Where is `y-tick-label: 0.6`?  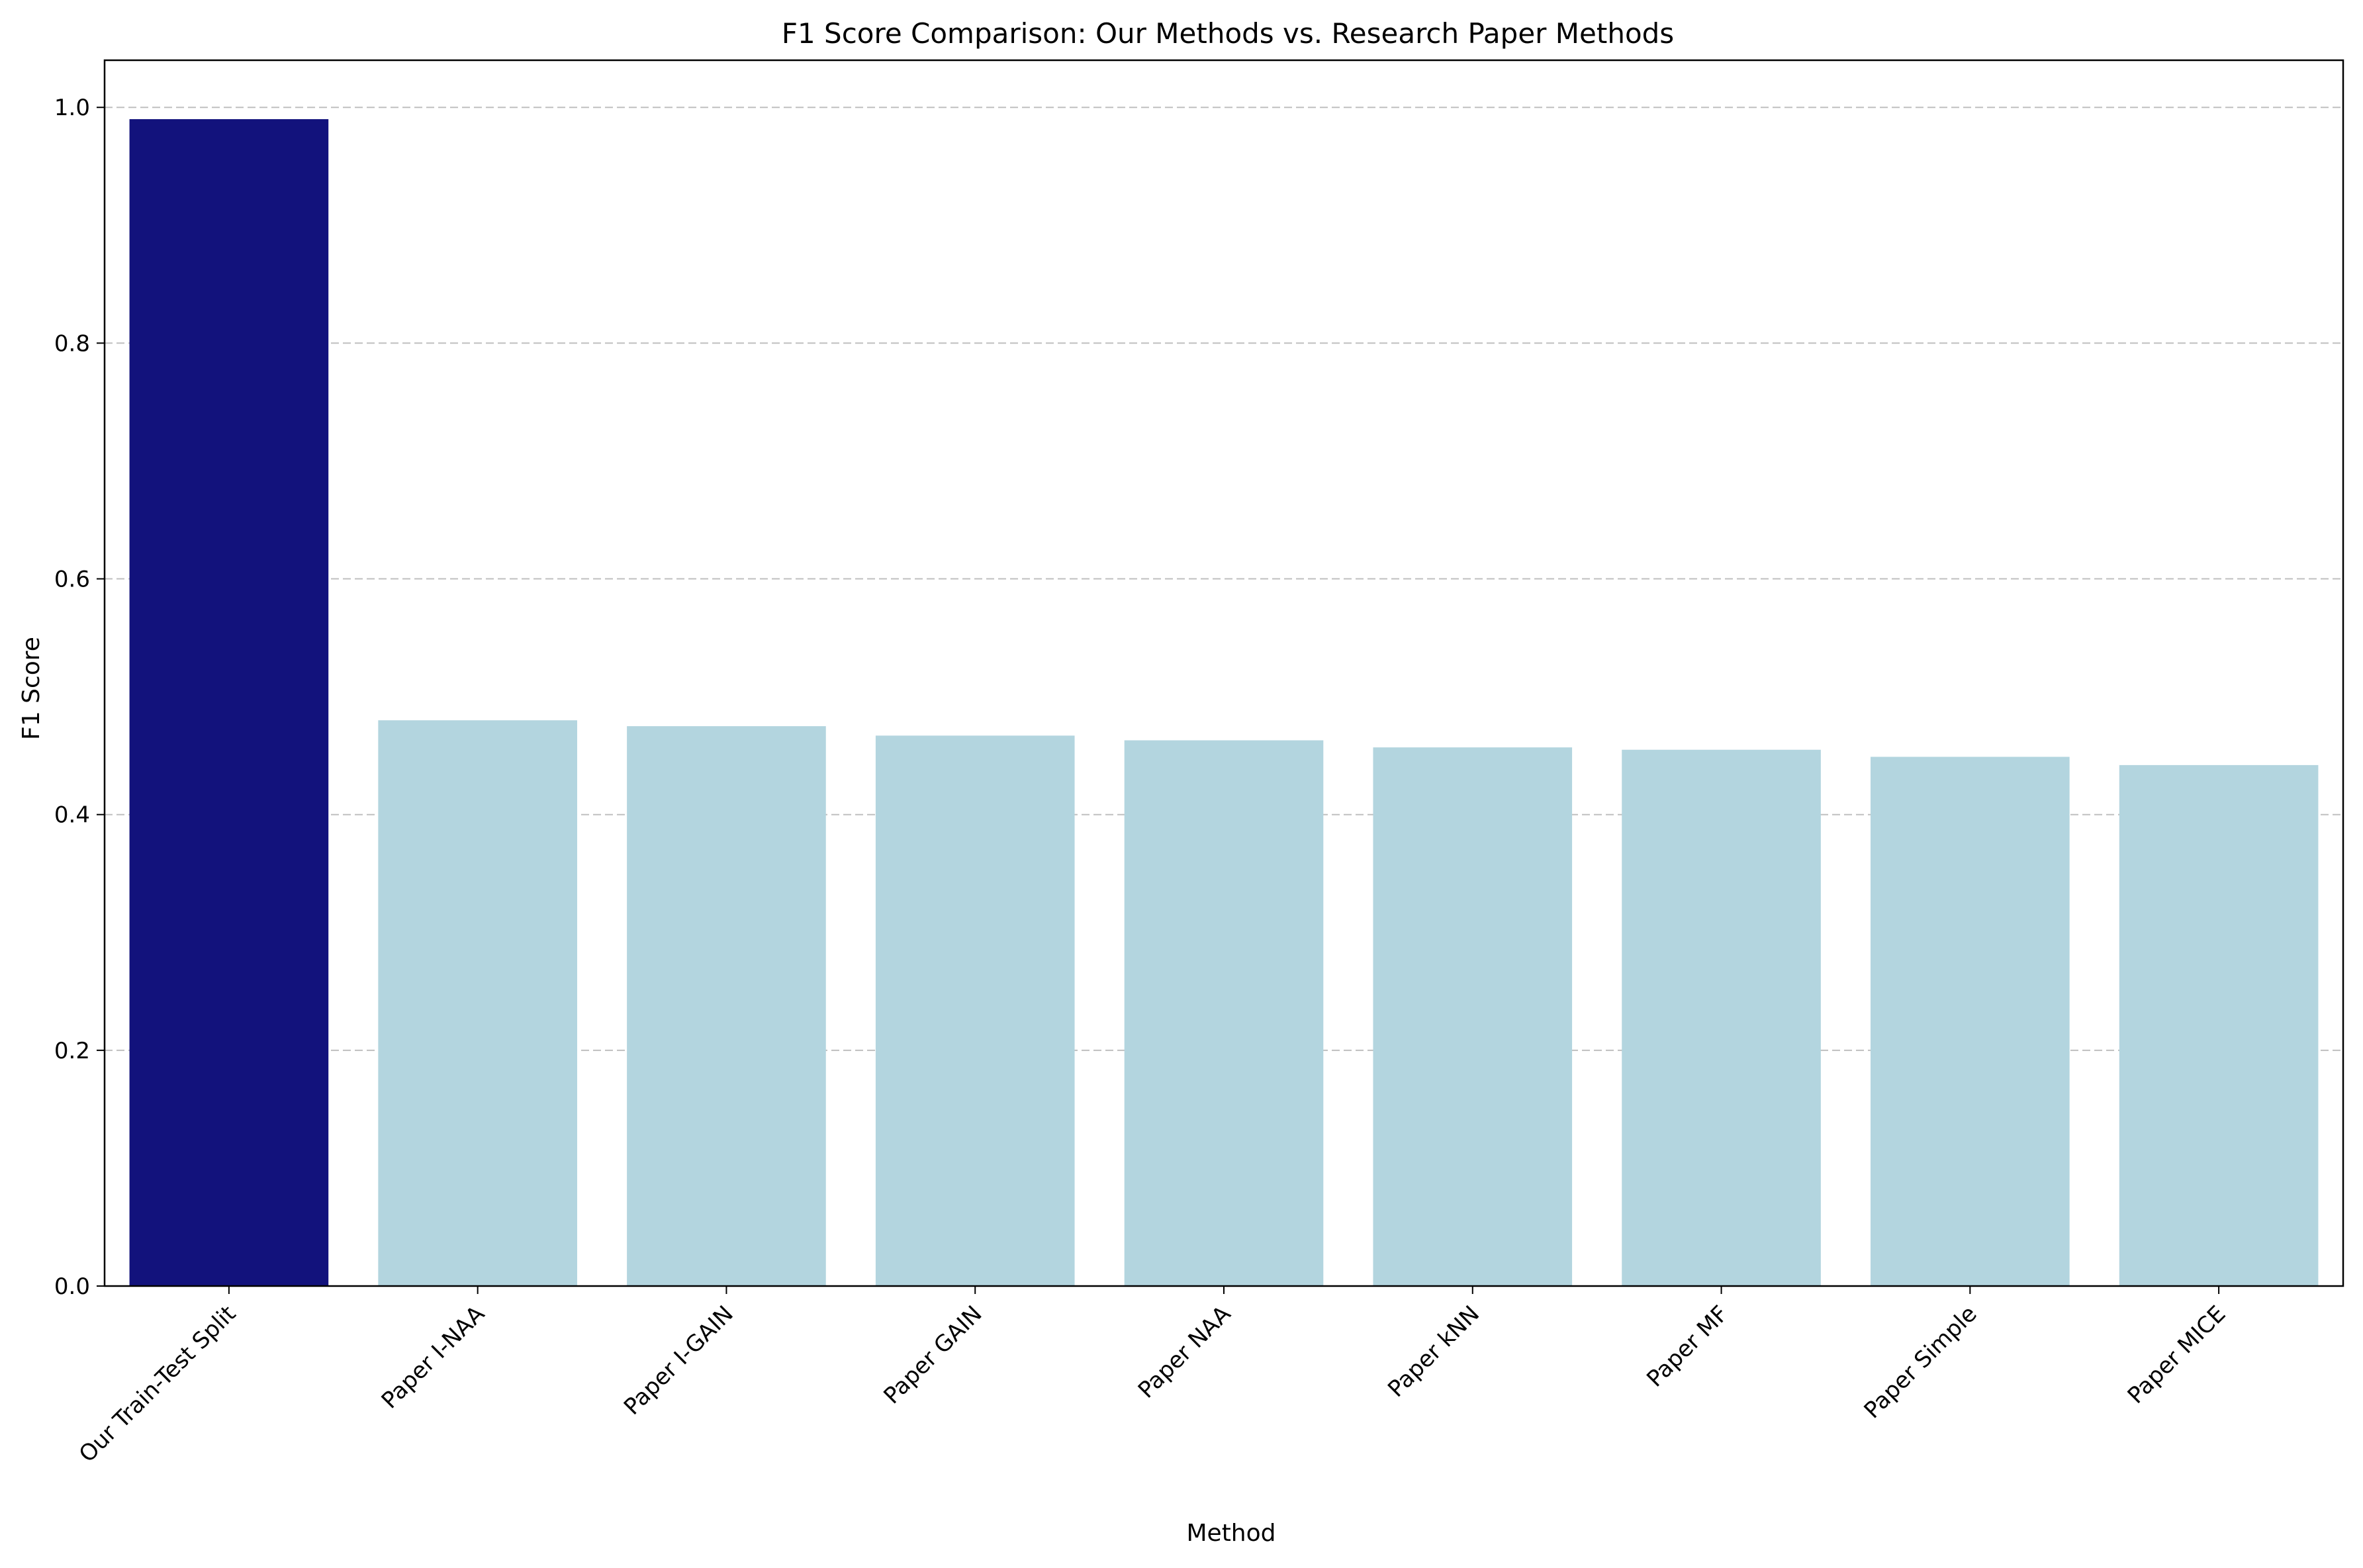
y-tick-label: 0.6 is located at coordinates (72, 580).